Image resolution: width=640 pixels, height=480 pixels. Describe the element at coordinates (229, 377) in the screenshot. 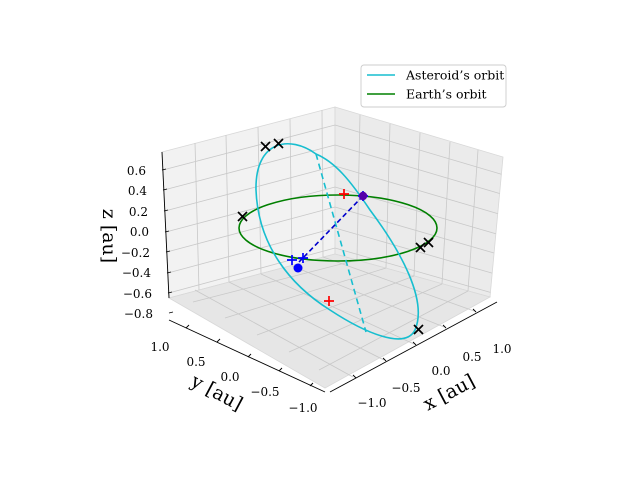

I see `y-tick-0.0: 0.0` at that location.